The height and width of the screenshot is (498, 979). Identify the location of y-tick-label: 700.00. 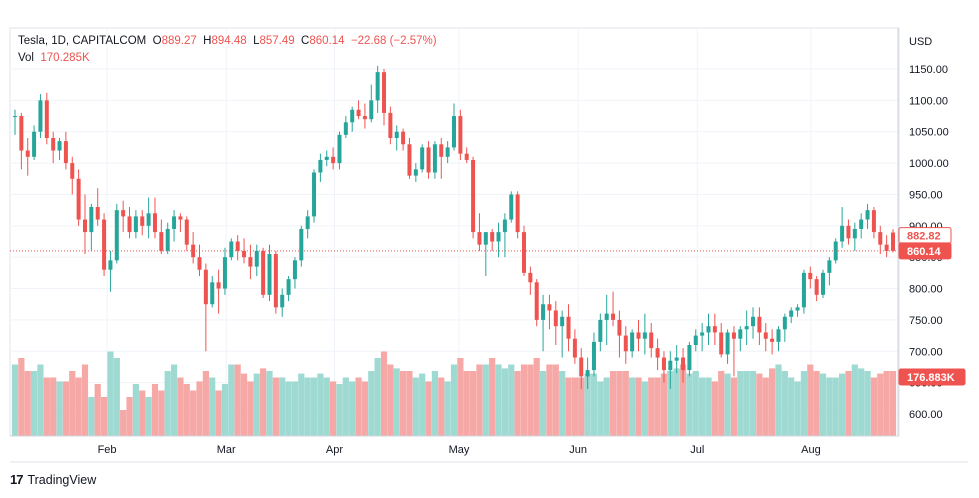
(926, 352).